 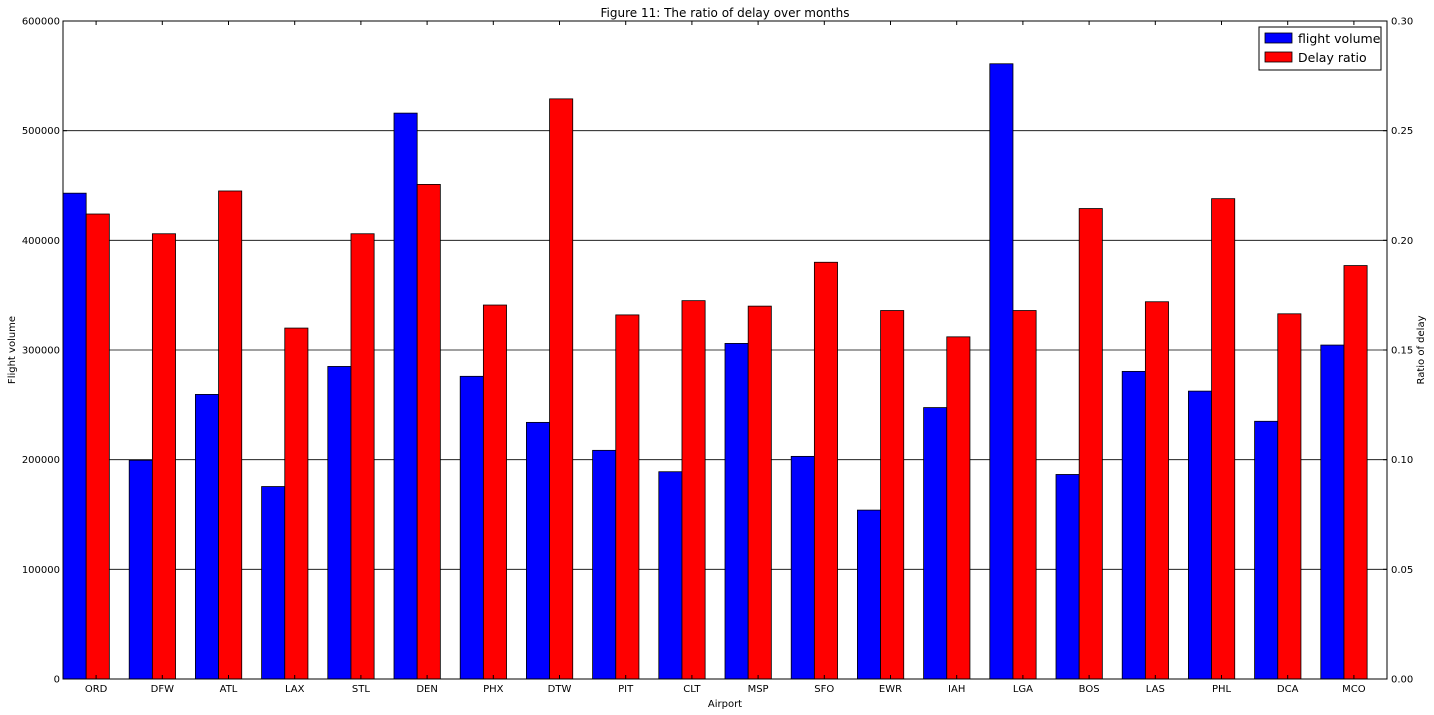 I want to click on y-left-tick-label: 100000, so click(x=41, y=570).